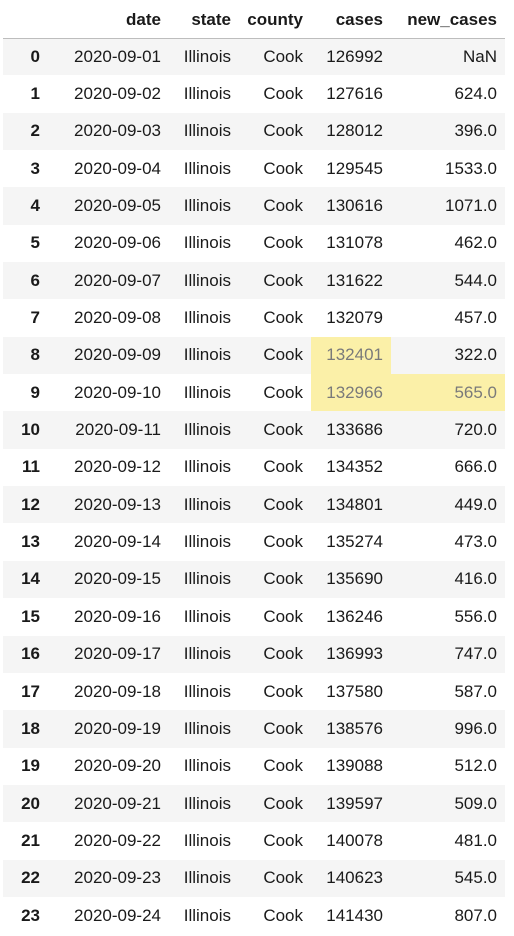  I want to click on table-row: 11 2020-09-12 Illinois Cook 134352 666.0, so click(254, 467).